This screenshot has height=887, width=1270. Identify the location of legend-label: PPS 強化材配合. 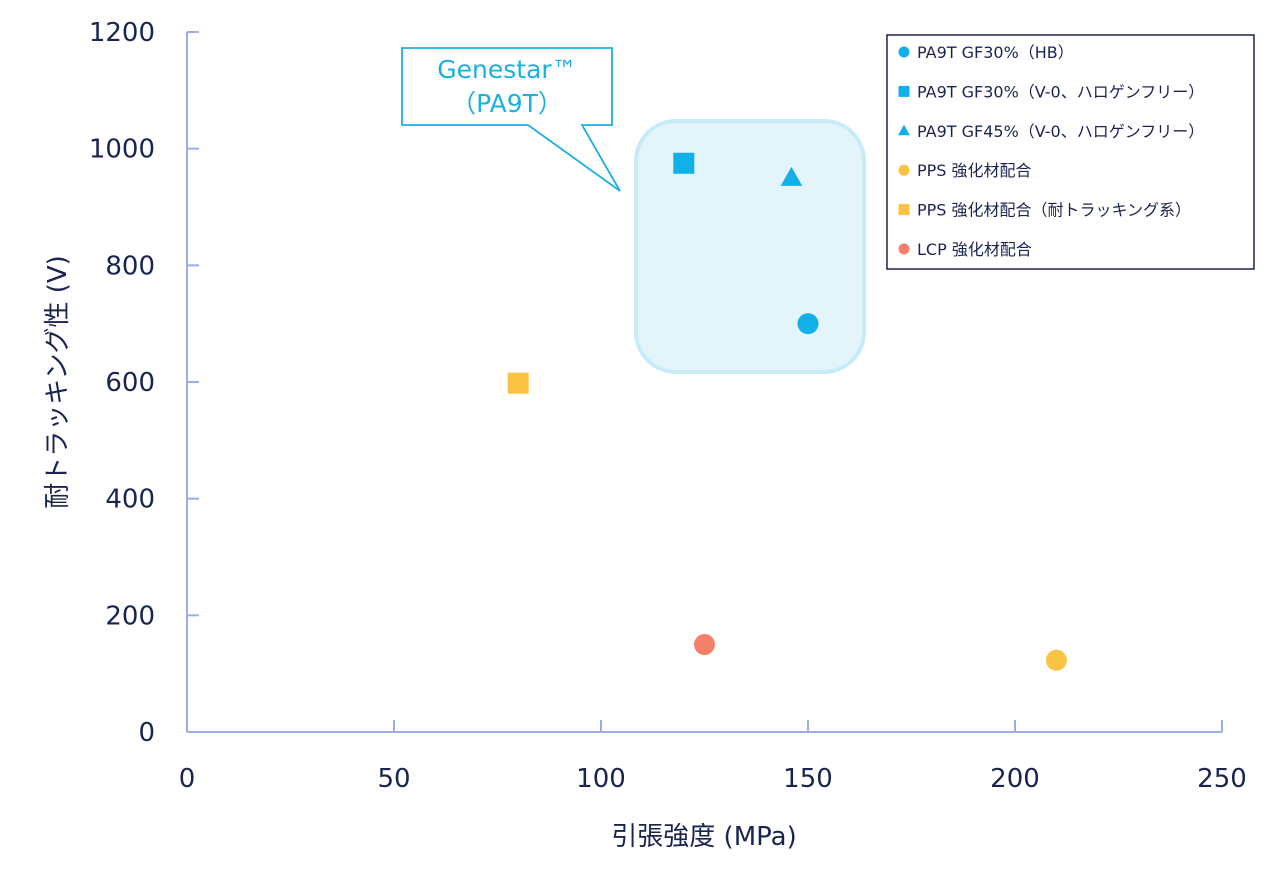
(974, 170).